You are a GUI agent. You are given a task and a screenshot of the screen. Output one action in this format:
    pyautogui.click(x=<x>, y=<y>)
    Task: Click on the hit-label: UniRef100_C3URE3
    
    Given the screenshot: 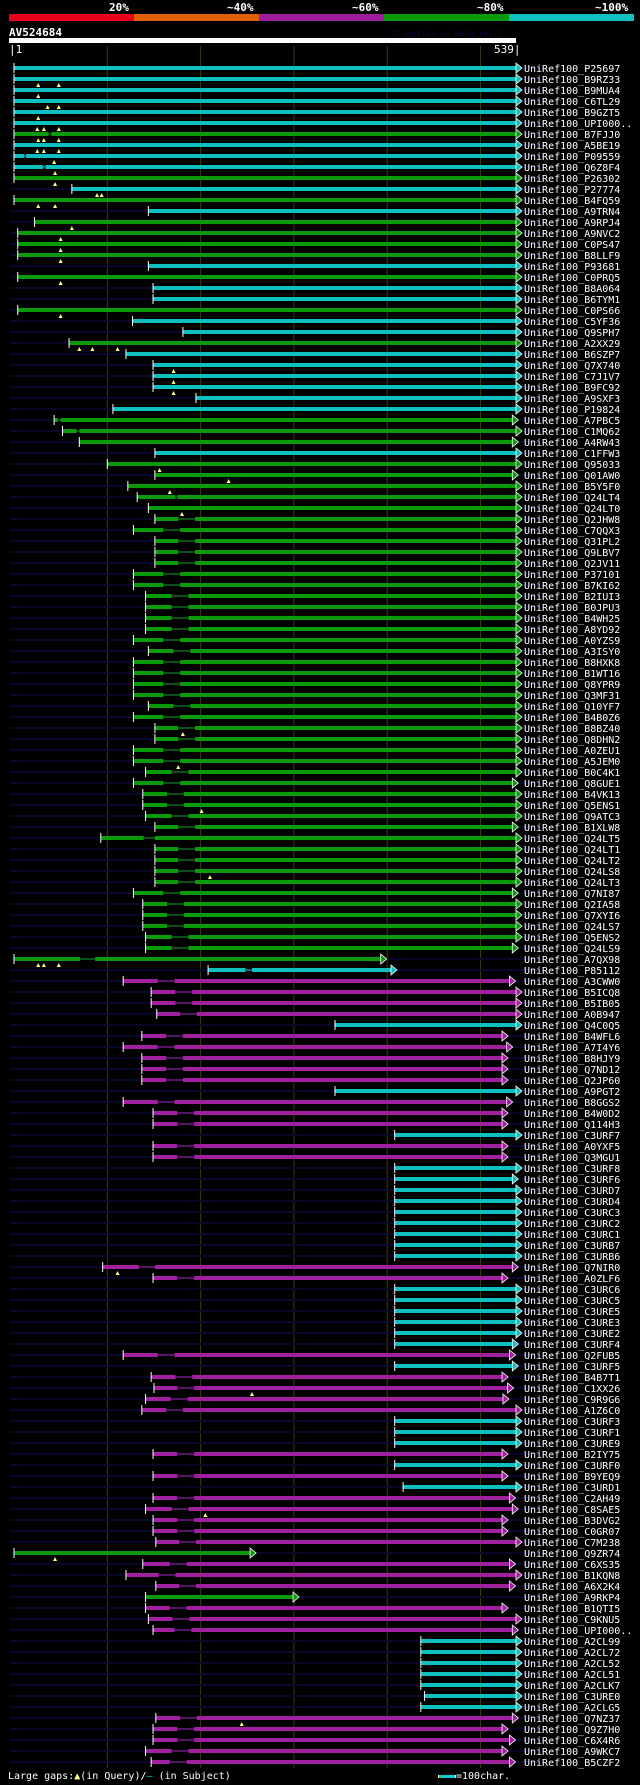 What is the action you would take?
    pyautogui.click(x=572, y=1323)
    